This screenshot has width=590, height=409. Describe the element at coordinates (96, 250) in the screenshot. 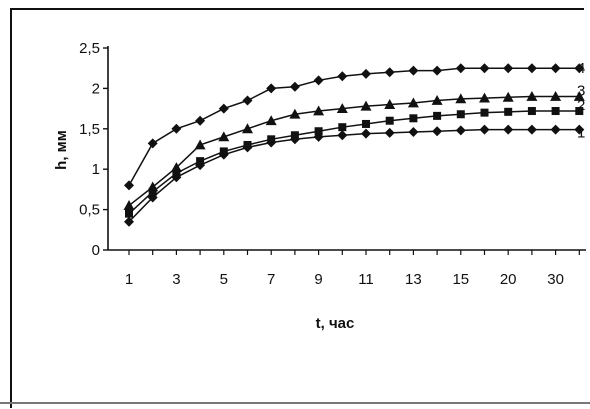

I see `y-tick-label: 0` at that location.